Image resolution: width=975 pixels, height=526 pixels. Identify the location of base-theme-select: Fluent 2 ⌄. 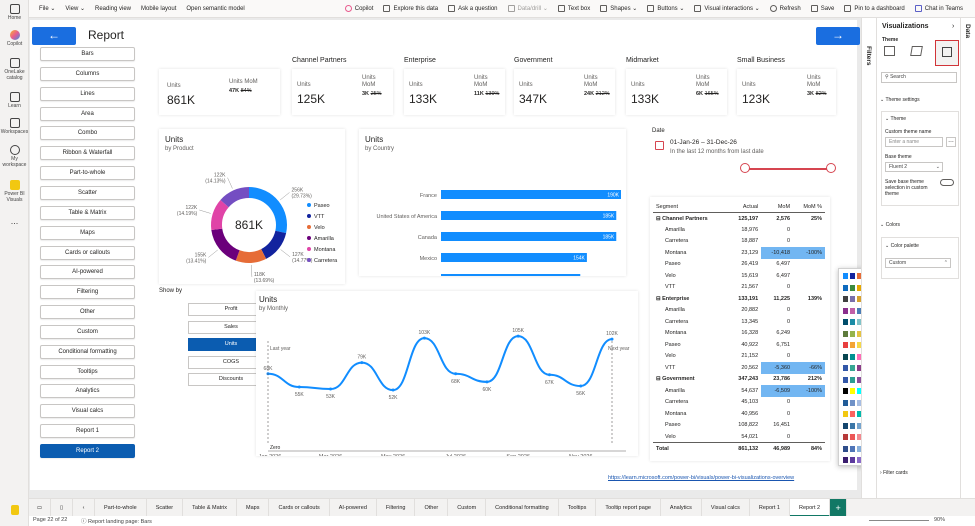
(914, 167).